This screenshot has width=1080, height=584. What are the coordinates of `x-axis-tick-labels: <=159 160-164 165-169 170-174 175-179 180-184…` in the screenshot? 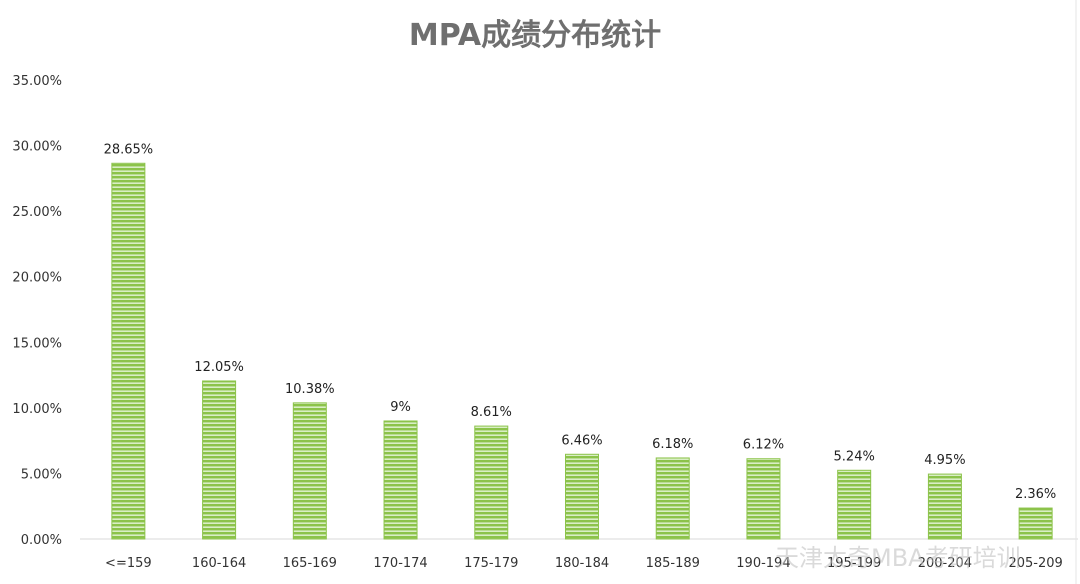 It's located at (584, 563).